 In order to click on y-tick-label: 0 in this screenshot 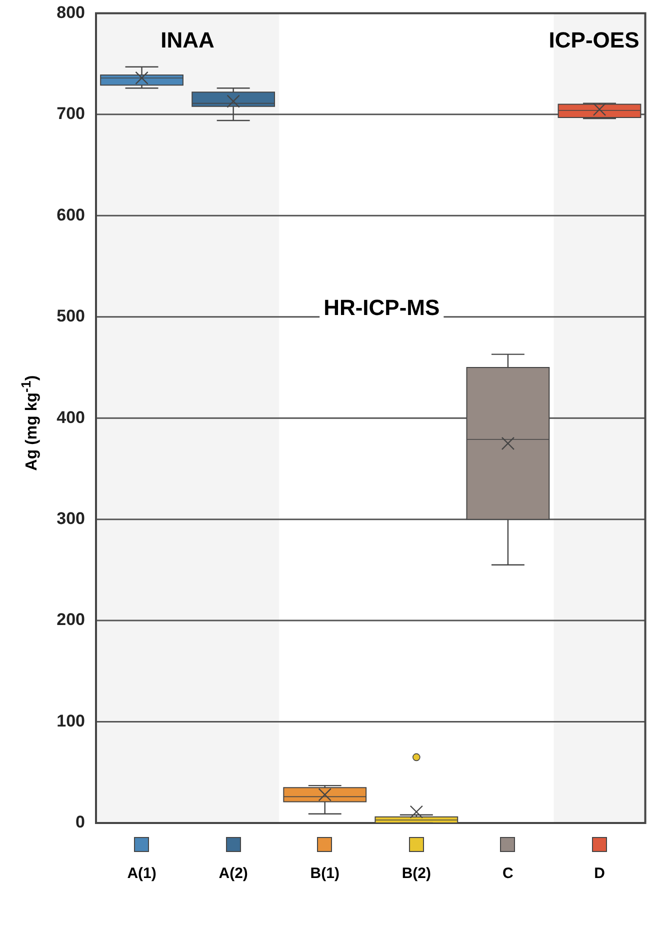, I will do `click(80, 822)`.